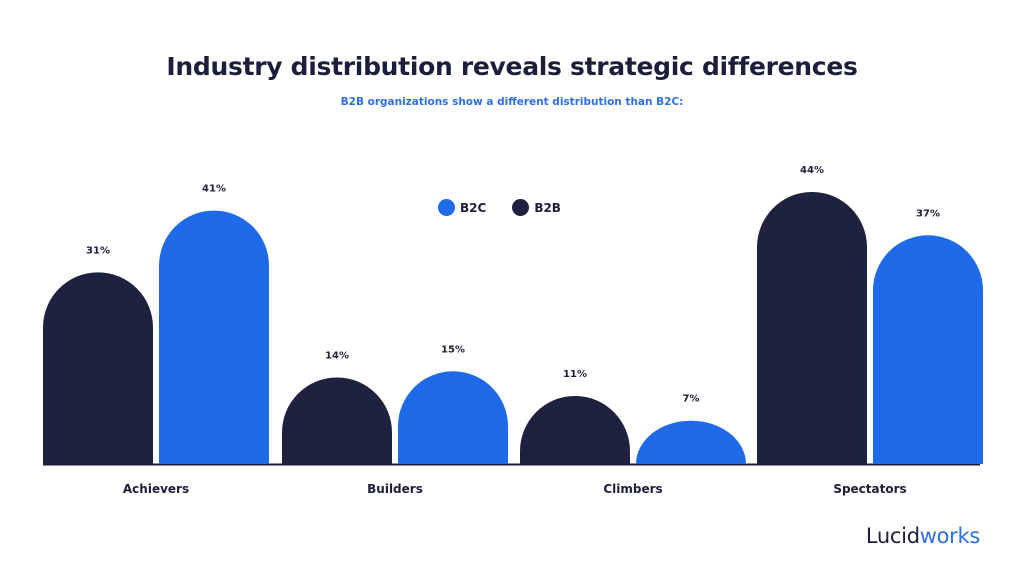 The width and height of the screenshot is (1024, 576). I want to click on data-label-b2c-climbers: 7%, so click(691, 399).